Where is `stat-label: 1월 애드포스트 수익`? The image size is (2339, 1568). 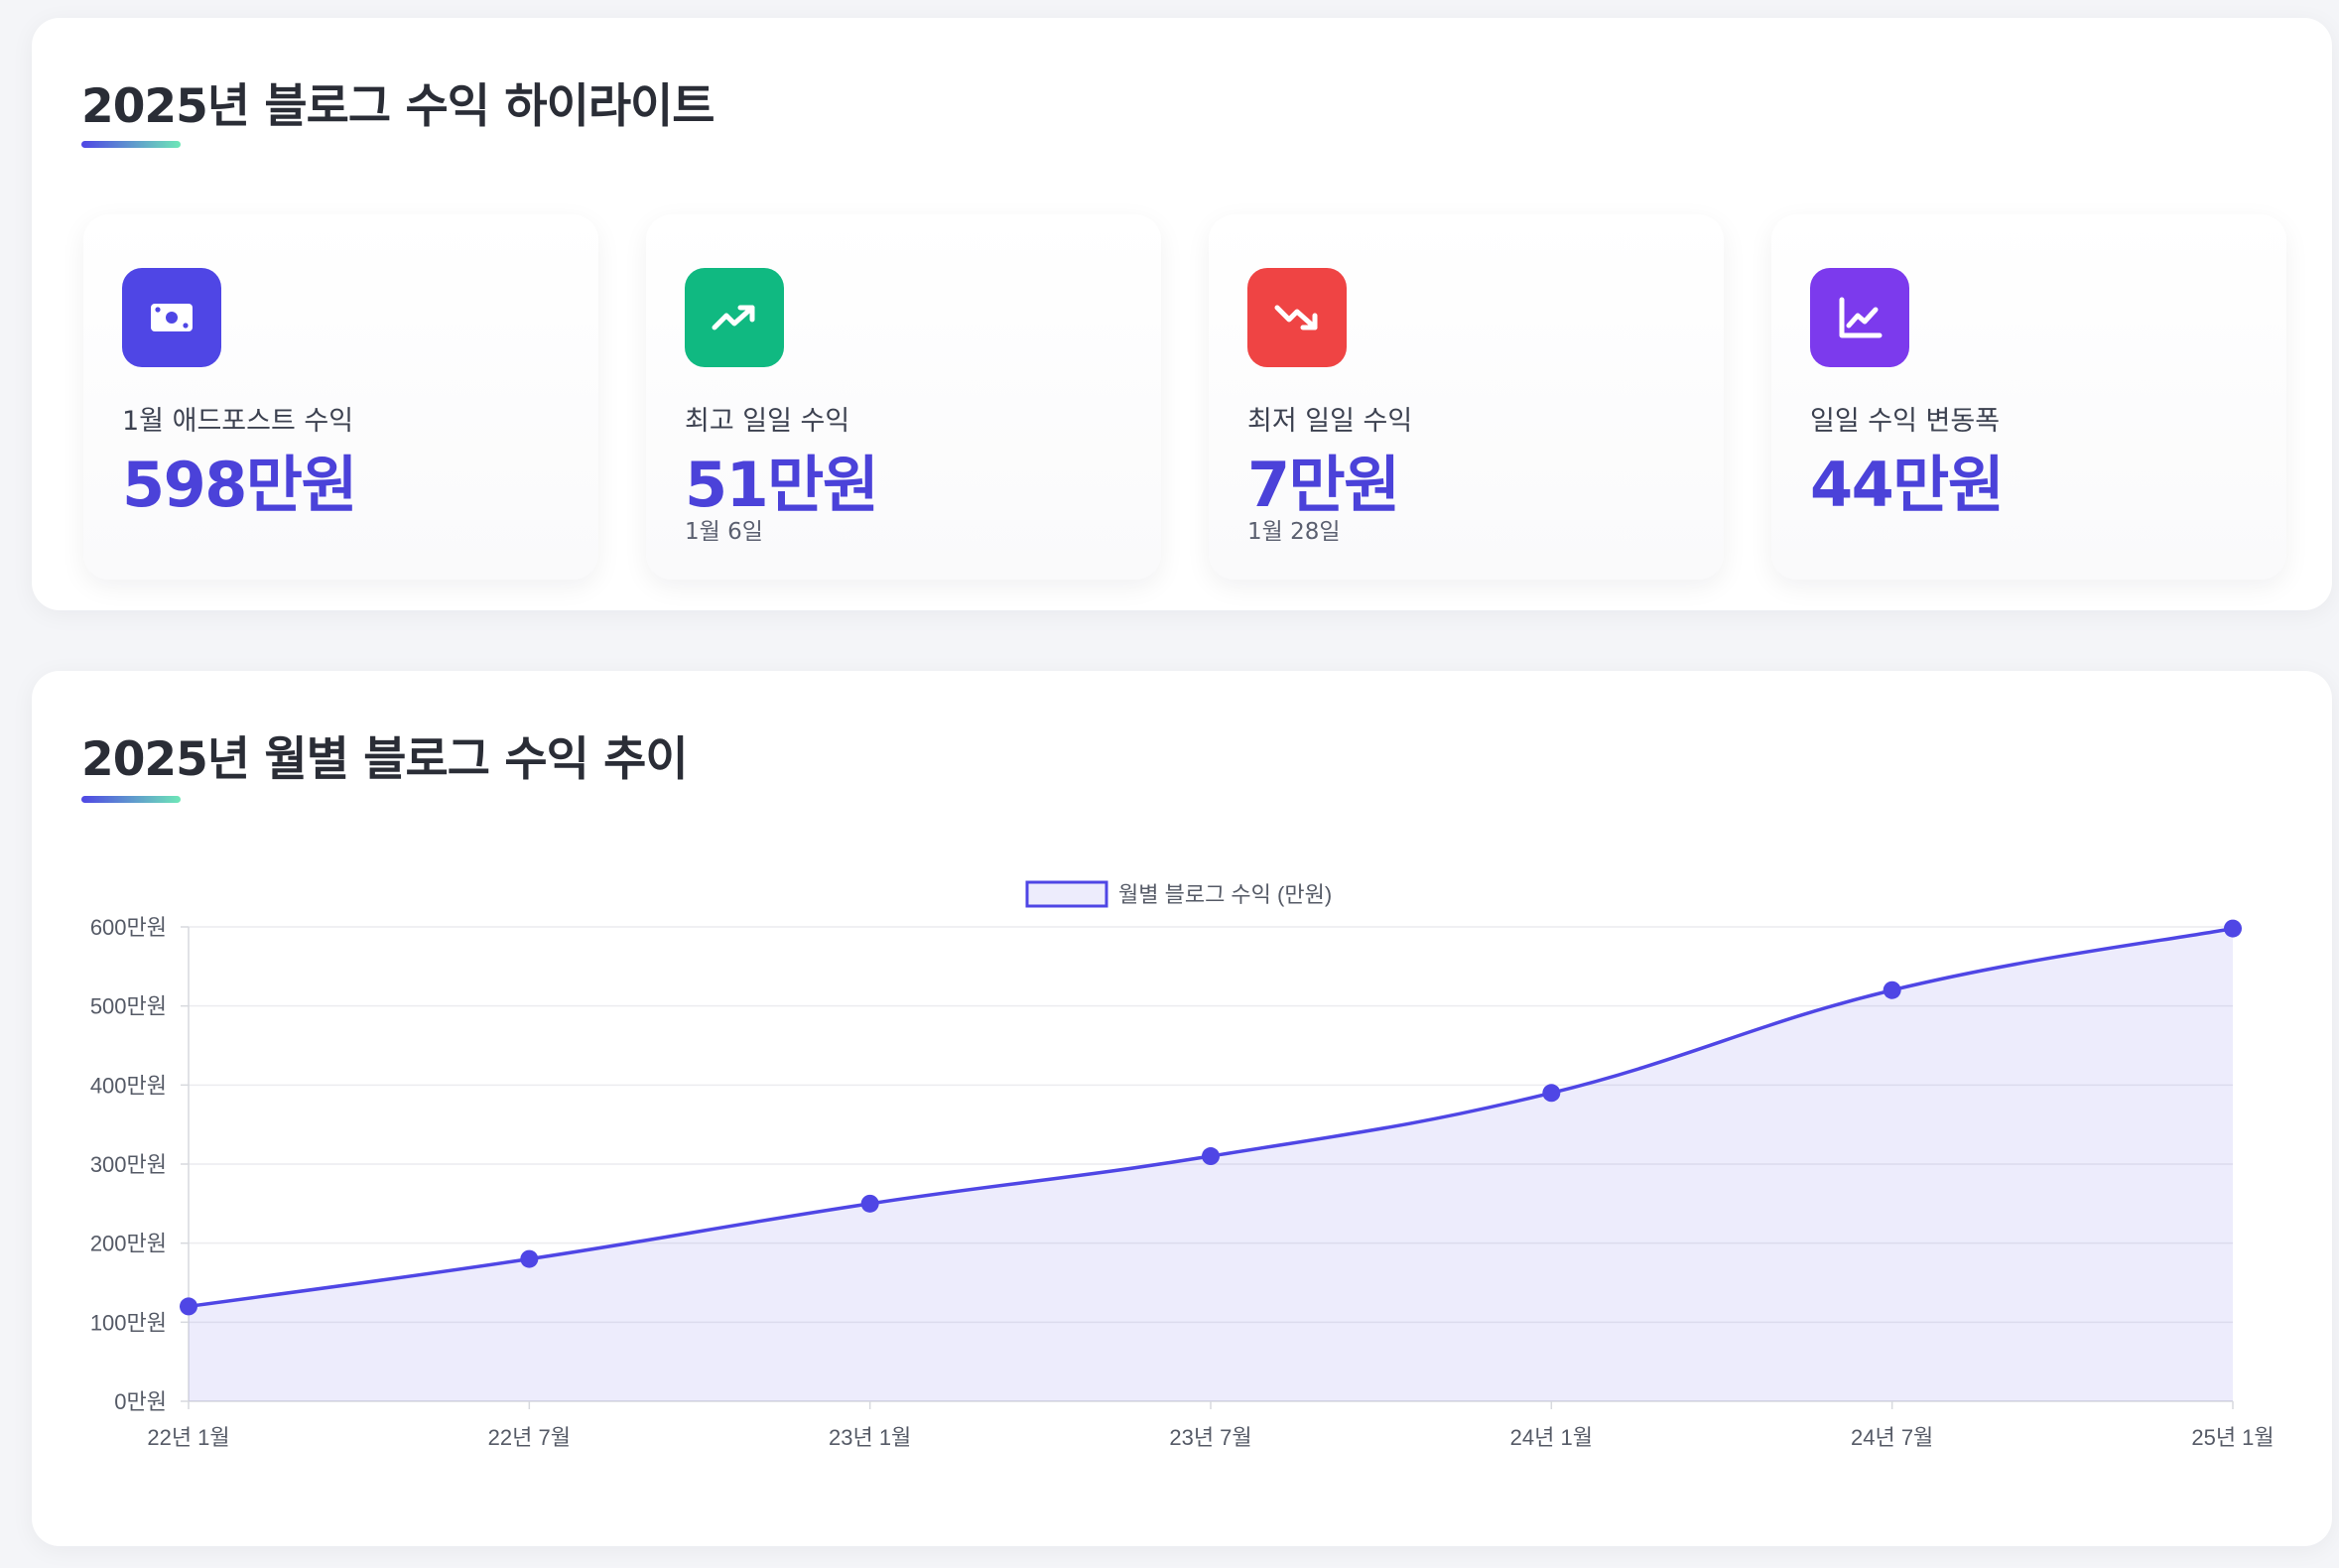 stat-label: 1월 애드포스트 수익 is located at coordinates (238, 421).